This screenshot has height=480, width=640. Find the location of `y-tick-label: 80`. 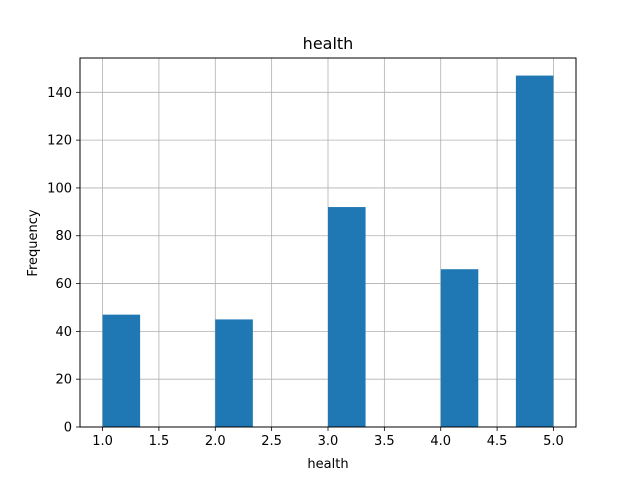

y-tick-label: 80 is located at coordinates (63, 236).